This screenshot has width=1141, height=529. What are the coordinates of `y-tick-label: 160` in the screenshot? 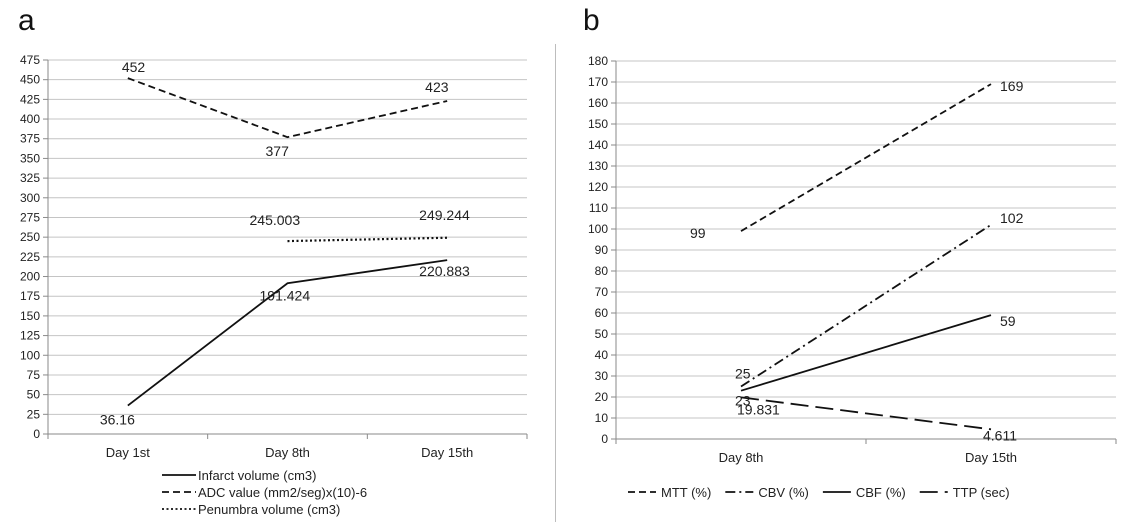 It's located at (598, 103).